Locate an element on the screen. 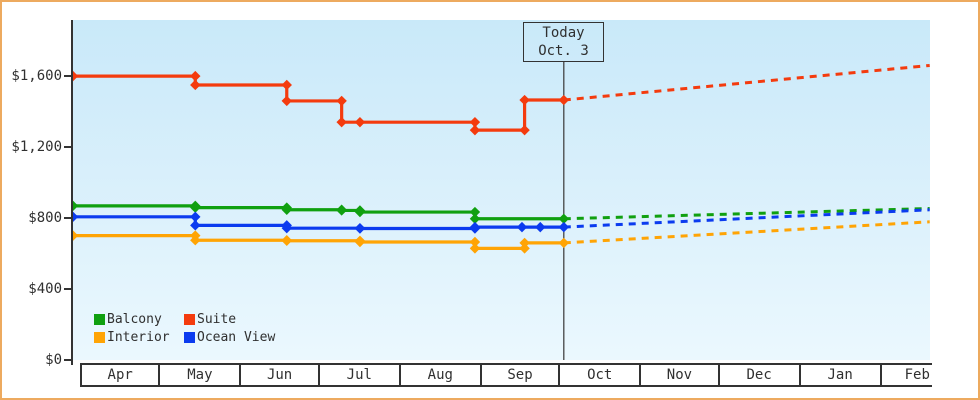 The image size is (980, 400). series-interior is located at coordinates (501, 237).